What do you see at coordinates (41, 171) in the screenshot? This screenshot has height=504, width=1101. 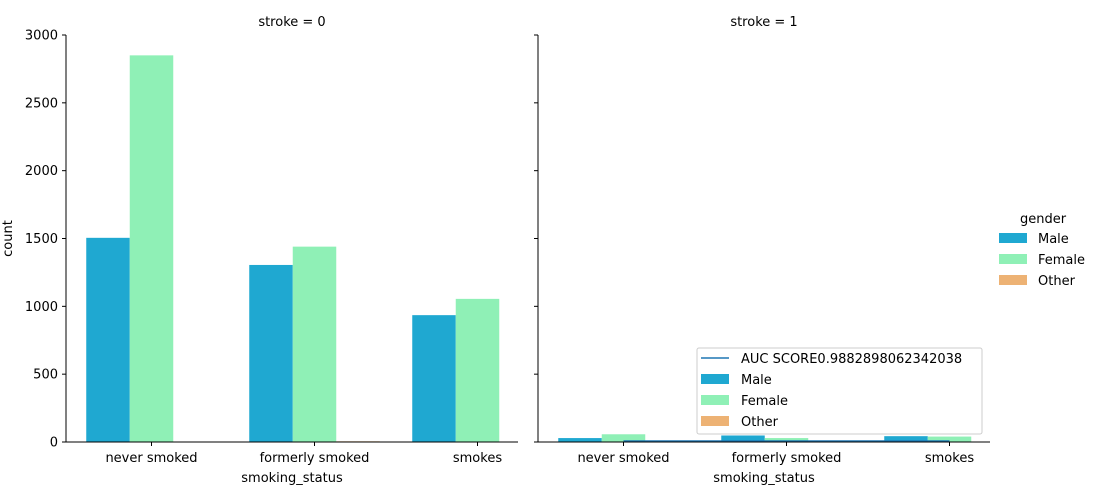 I see `y-tick-label: 2000` at bounding box center [41, 171].